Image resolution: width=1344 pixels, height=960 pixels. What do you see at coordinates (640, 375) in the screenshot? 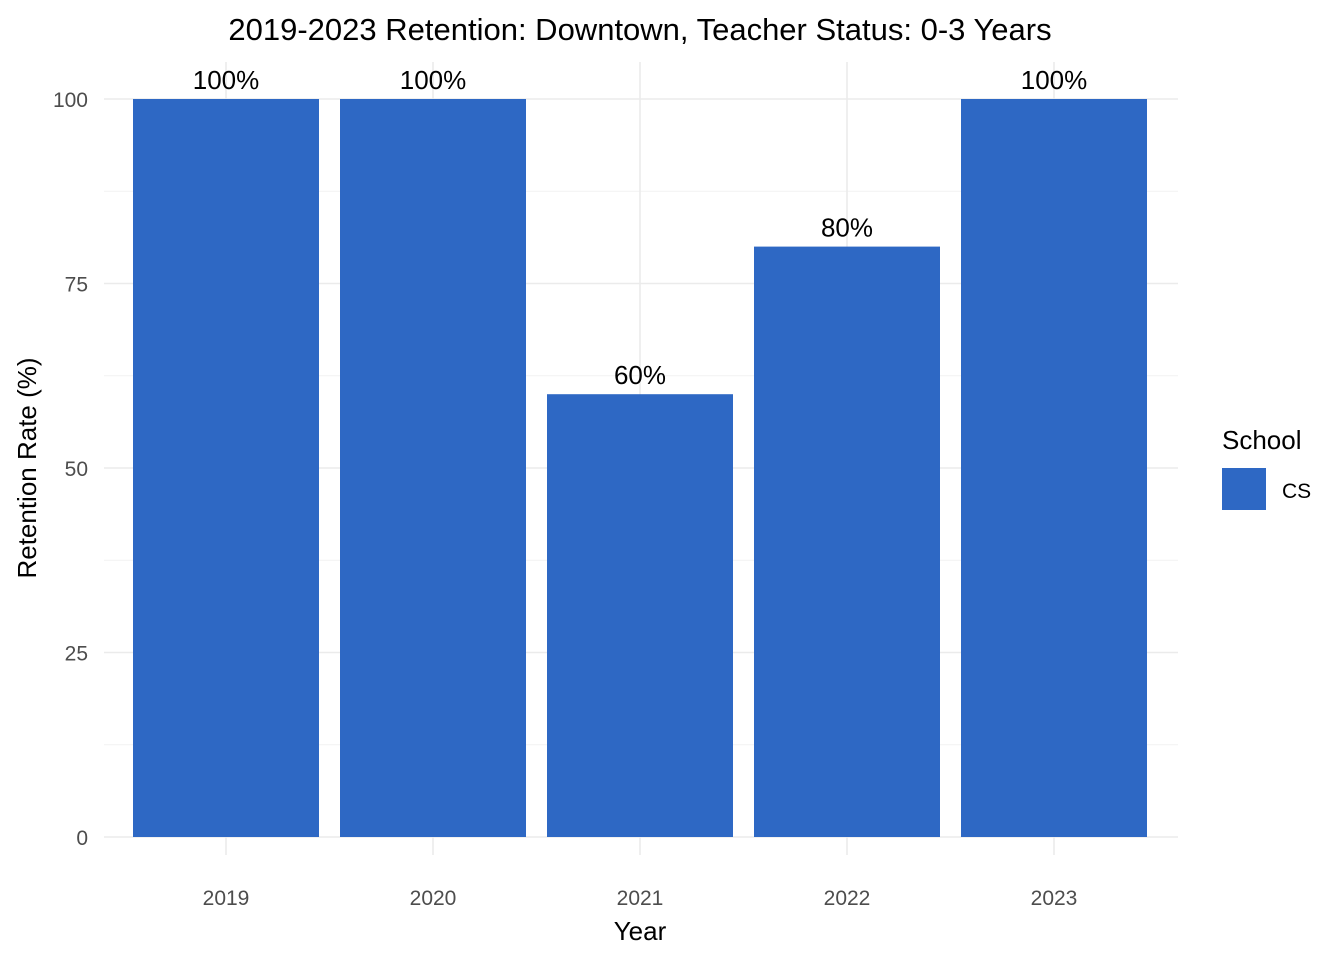
I see `data-label-2021: 60%` at bounding box center [640, 375].